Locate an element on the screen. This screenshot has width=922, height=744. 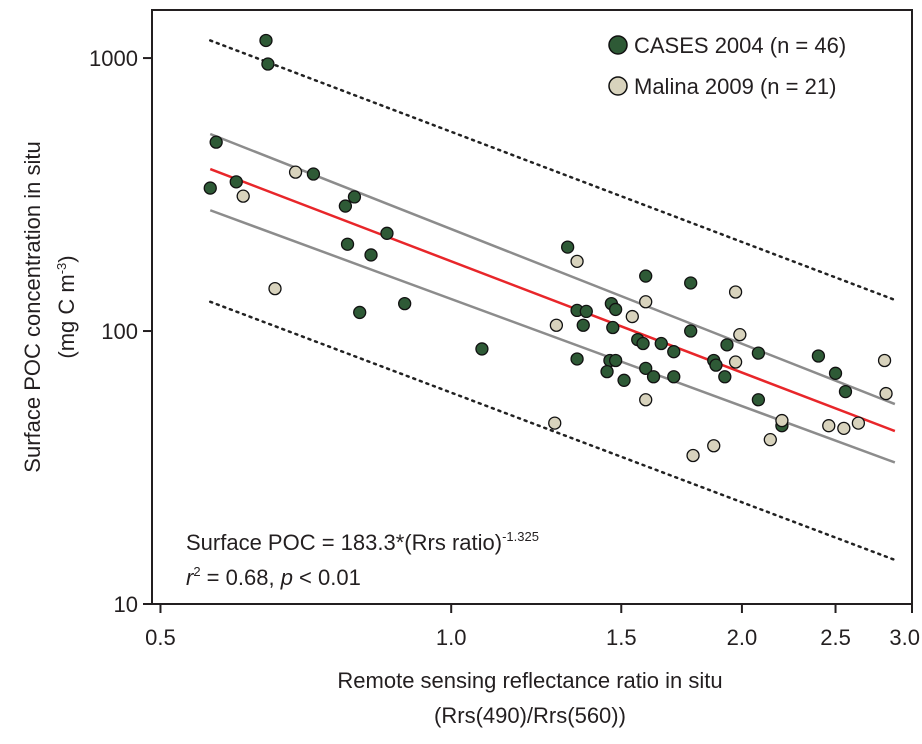
stats-text: = 0.68, is located at coordinates (241, 577).